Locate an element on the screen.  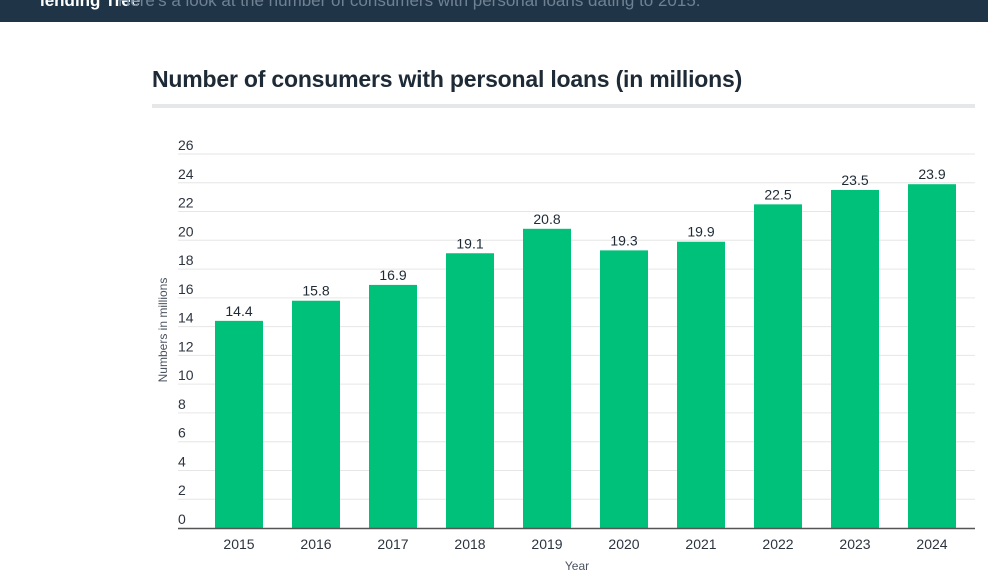
y-tick-label: 8 is located at coordinates (182, 404).